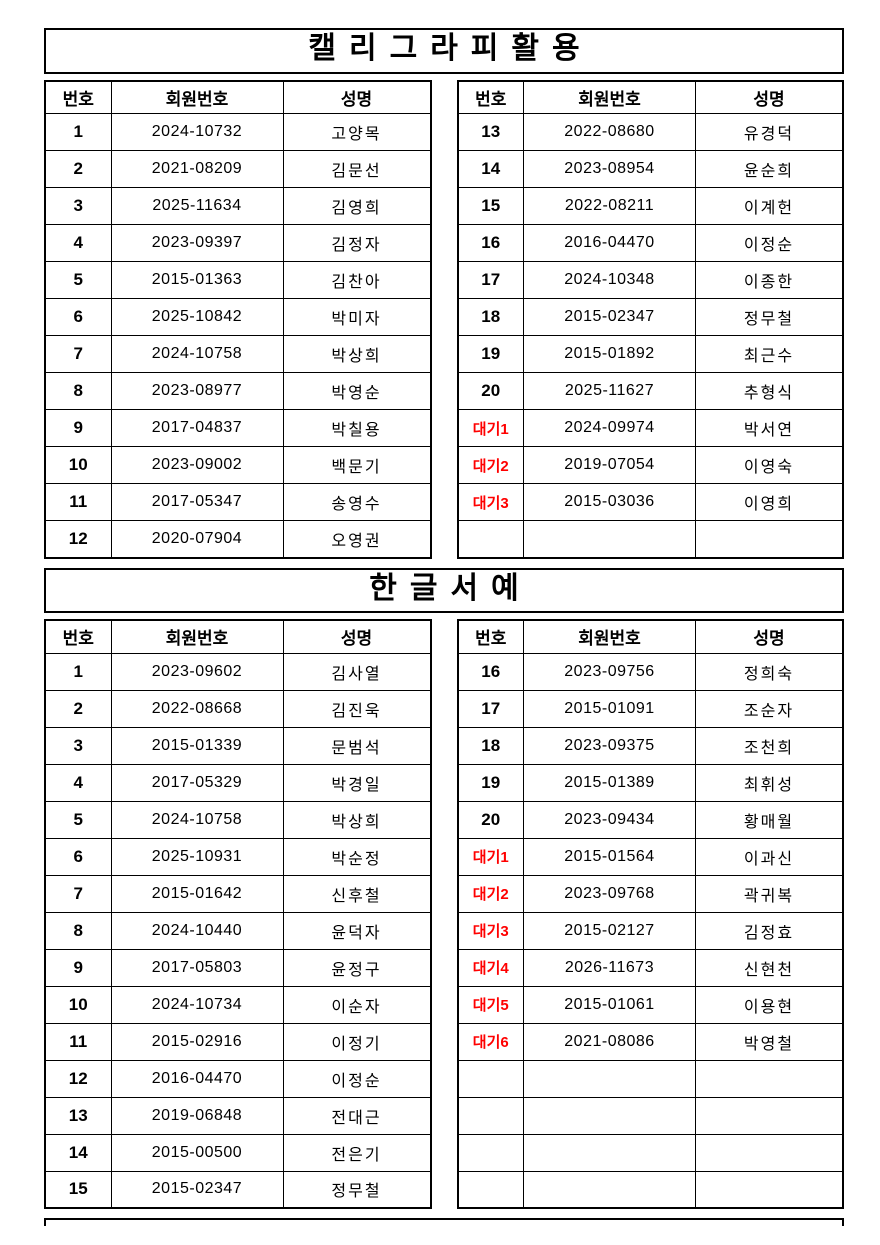  Describe the element at coordinates (356, 782) in the screenshot. I see `member-name: 박경일` at that location.